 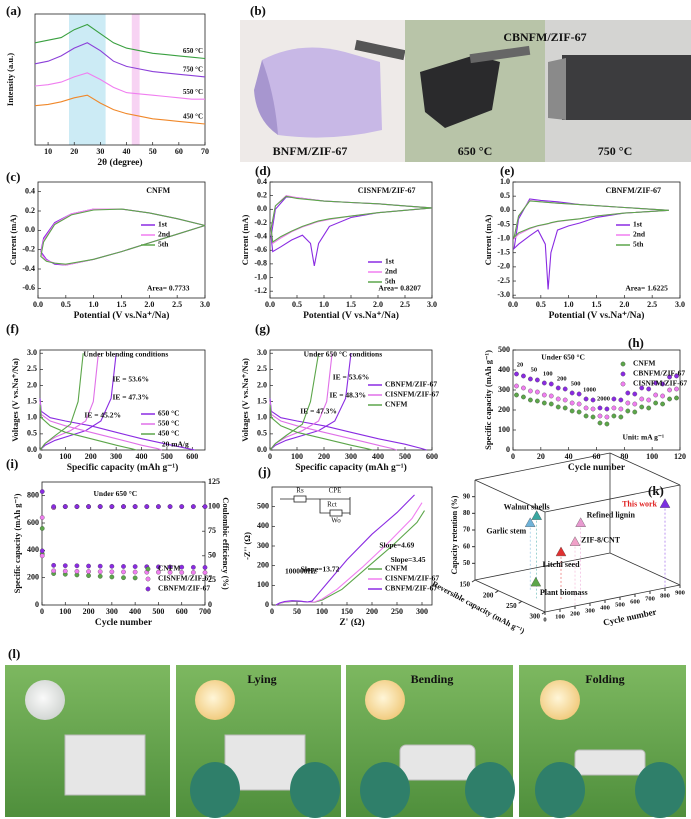 I want to click on legend-label: CISNFM/ZIF-67, so click(x=185, y=578).